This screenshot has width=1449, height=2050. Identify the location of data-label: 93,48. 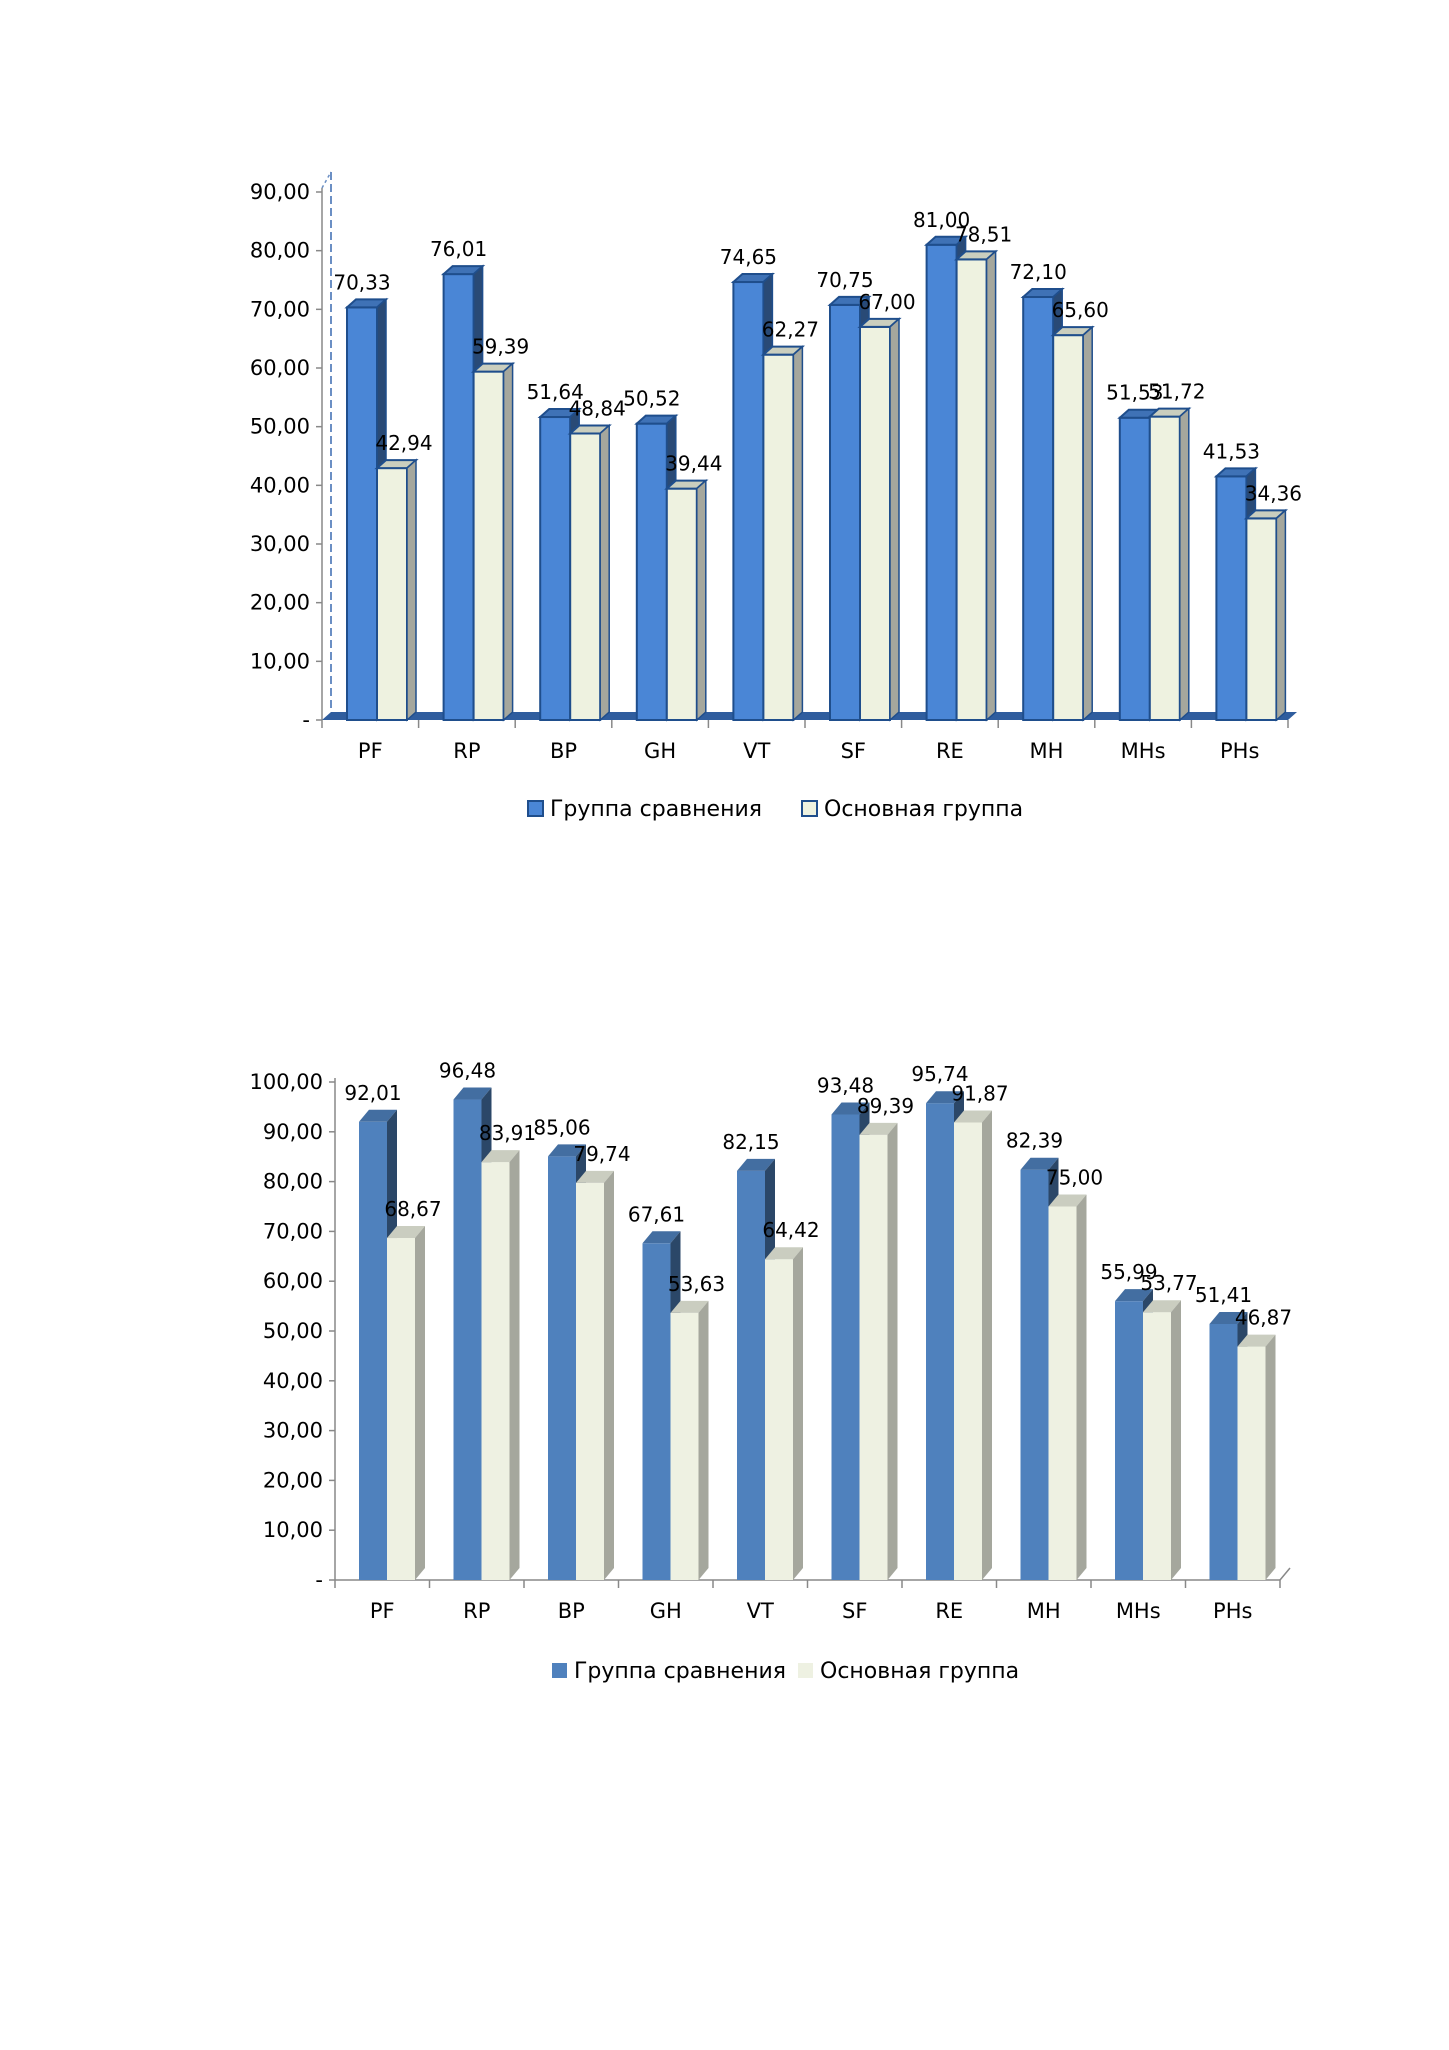
(845, 1085).